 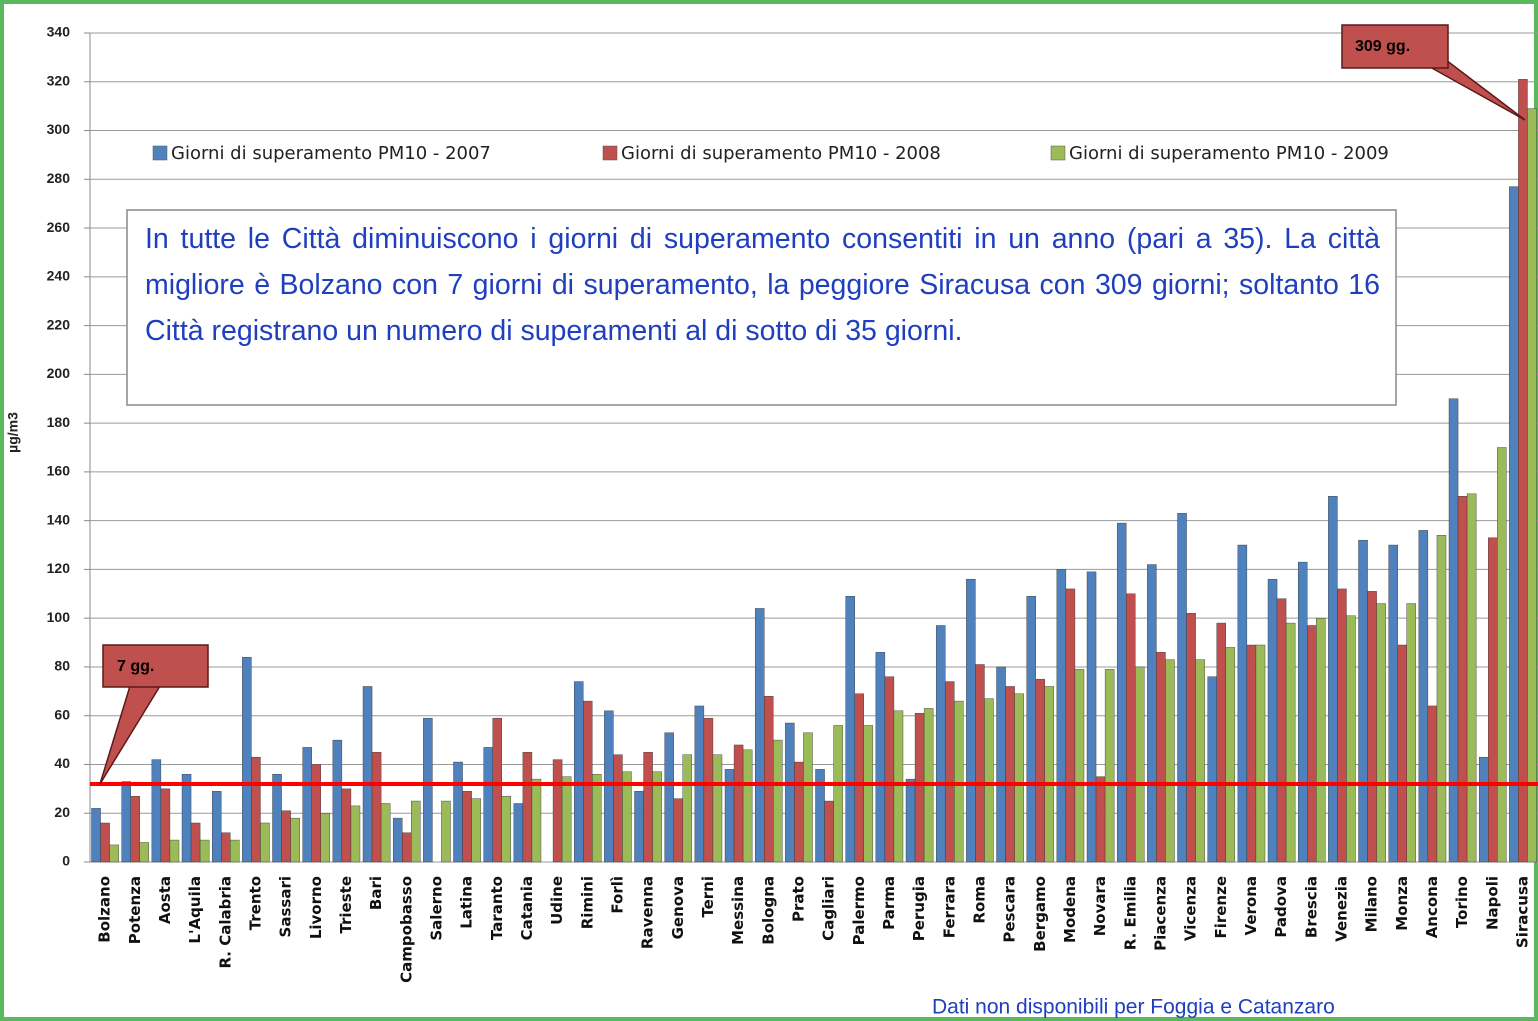 What do you see at coordinates (1382, 46) in the screenshot?
I see `callout-label: 309 gg.` at bounding box center [1382, 46].